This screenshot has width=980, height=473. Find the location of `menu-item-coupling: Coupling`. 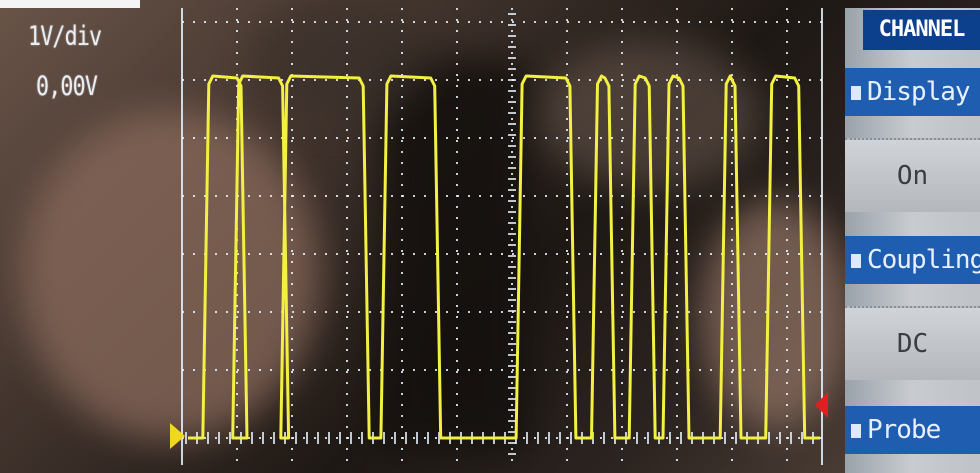

menu-item-coupling: Coupling is located at coordinates (912, 260).